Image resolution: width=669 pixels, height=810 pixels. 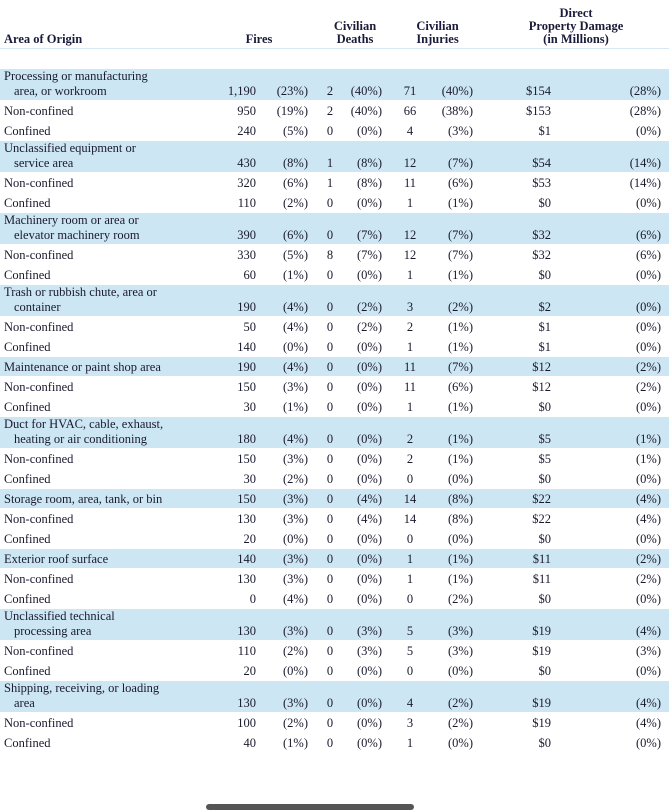 What do you see at coordinates (612, 110) in the screenshot?
I see `damage-percent: (28%)` at bounding box center [612, 110].